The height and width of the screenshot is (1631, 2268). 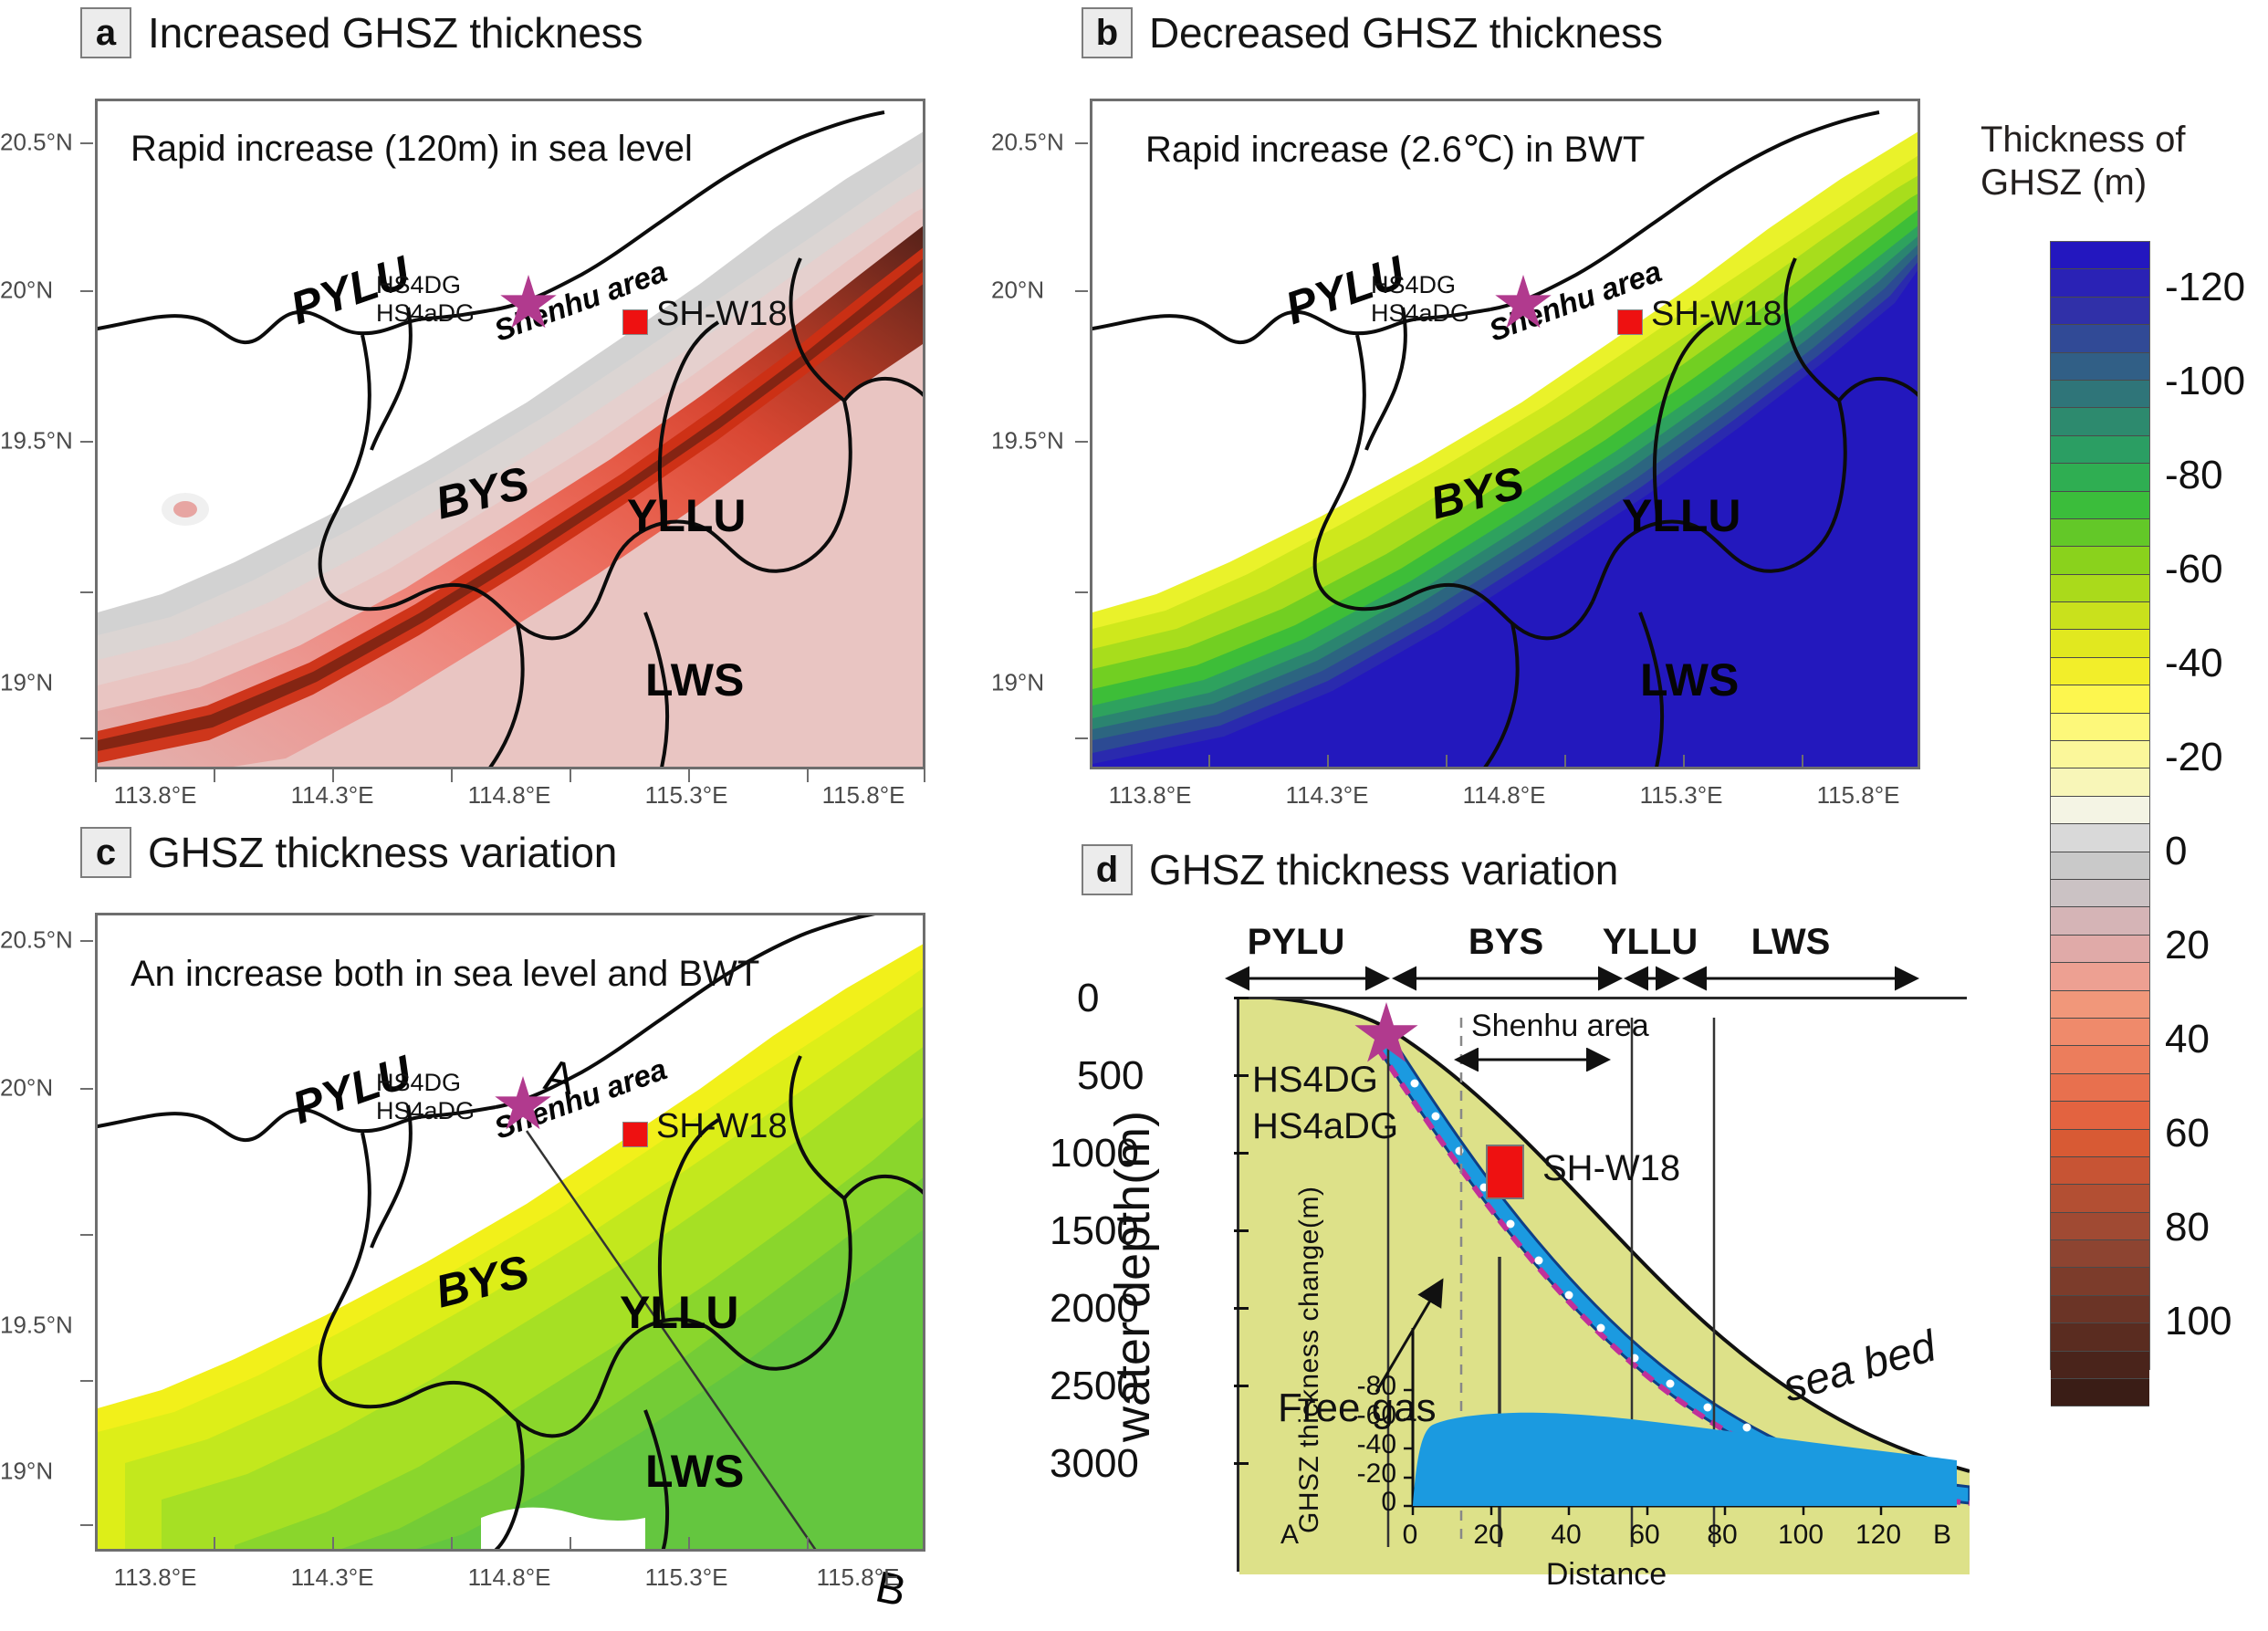 I want to click on panel-d-inset-xtick-5: 100, so click(x=1800, y=1535).